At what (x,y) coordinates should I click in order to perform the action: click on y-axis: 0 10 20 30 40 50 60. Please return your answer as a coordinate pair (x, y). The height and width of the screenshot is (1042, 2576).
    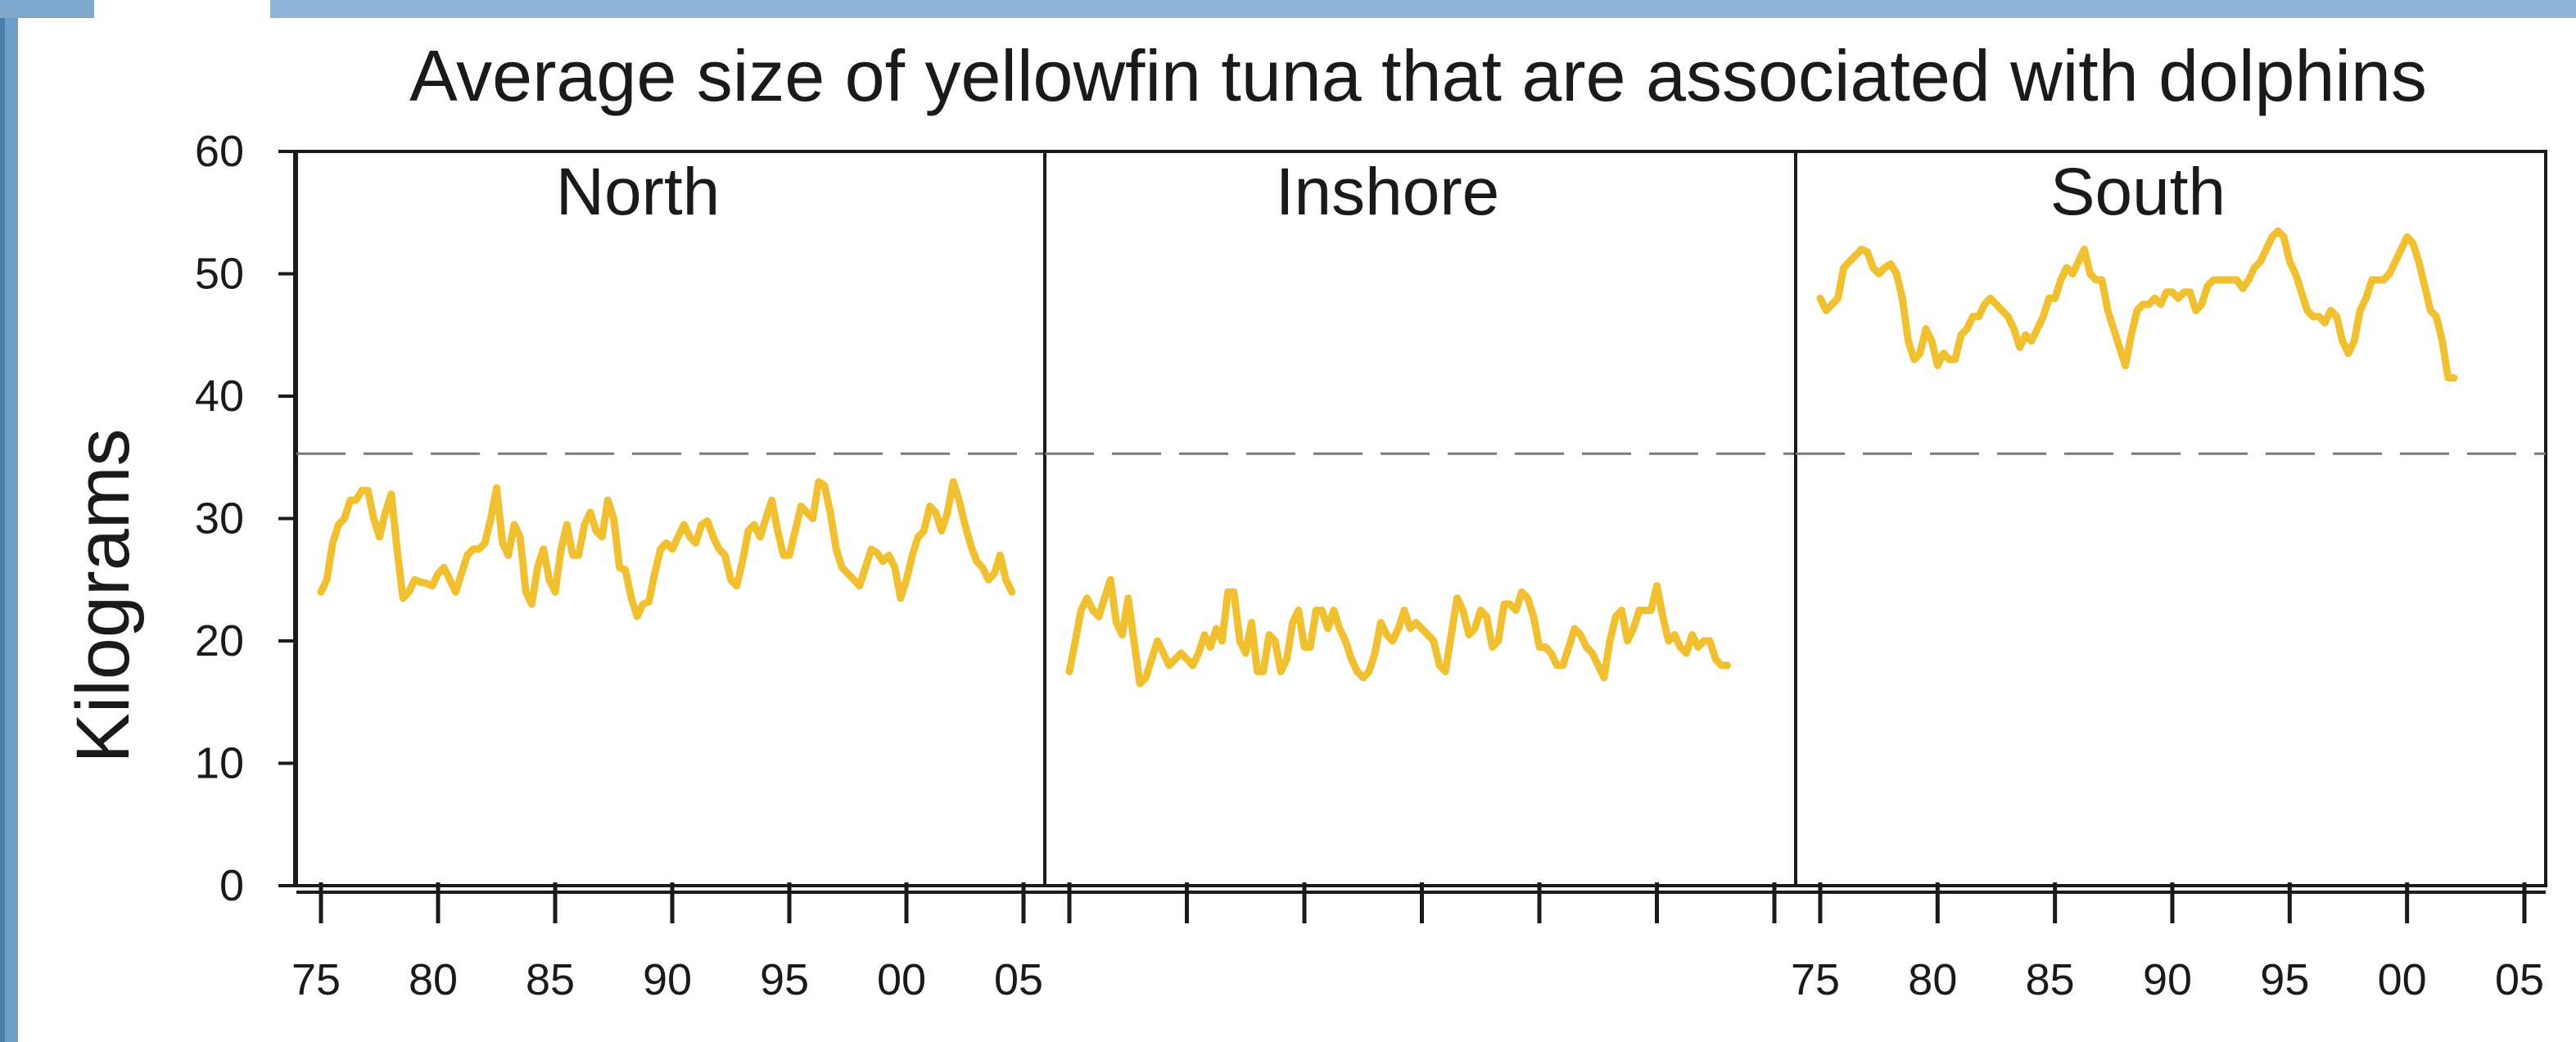
    Looking at the image, I should click on (245, 518).